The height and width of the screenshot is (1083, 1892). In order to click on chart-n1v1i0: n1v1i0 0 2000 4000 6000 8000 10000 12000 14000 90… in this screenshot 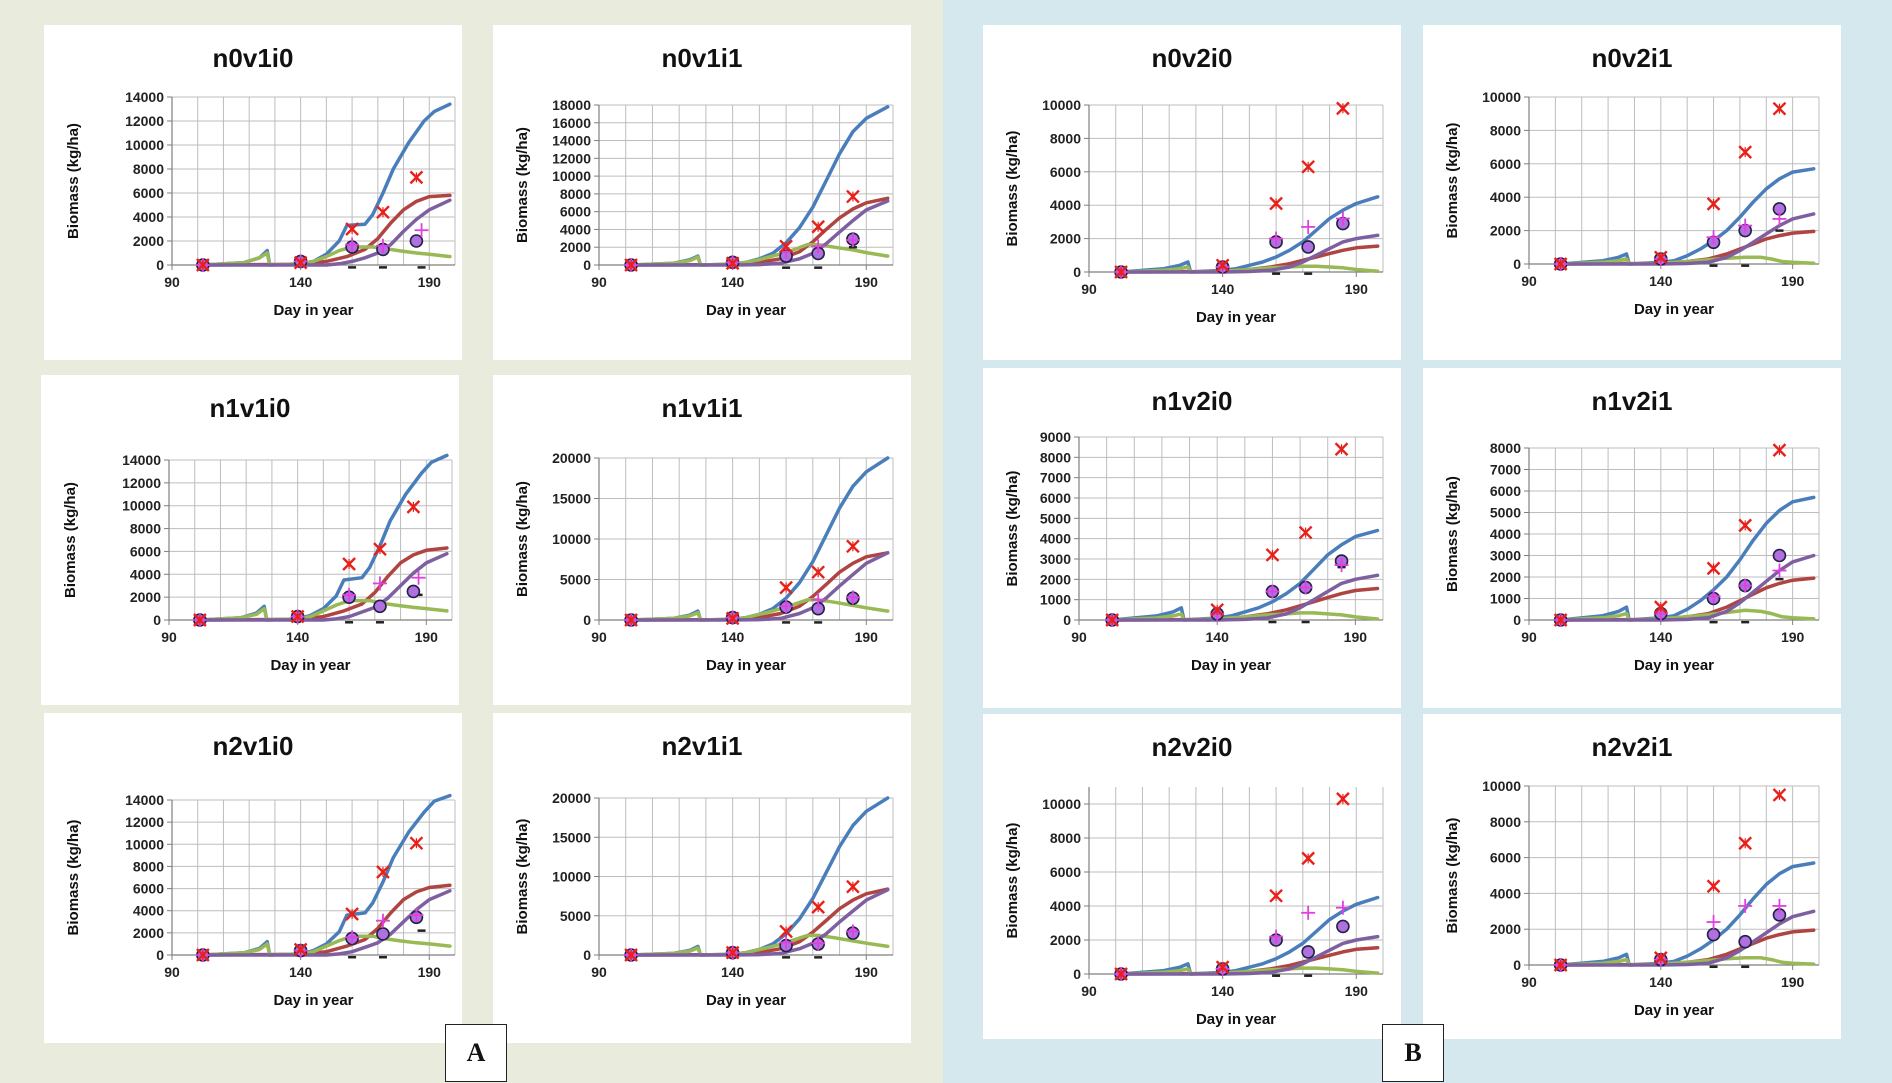, I will do `click(250, 540)`.